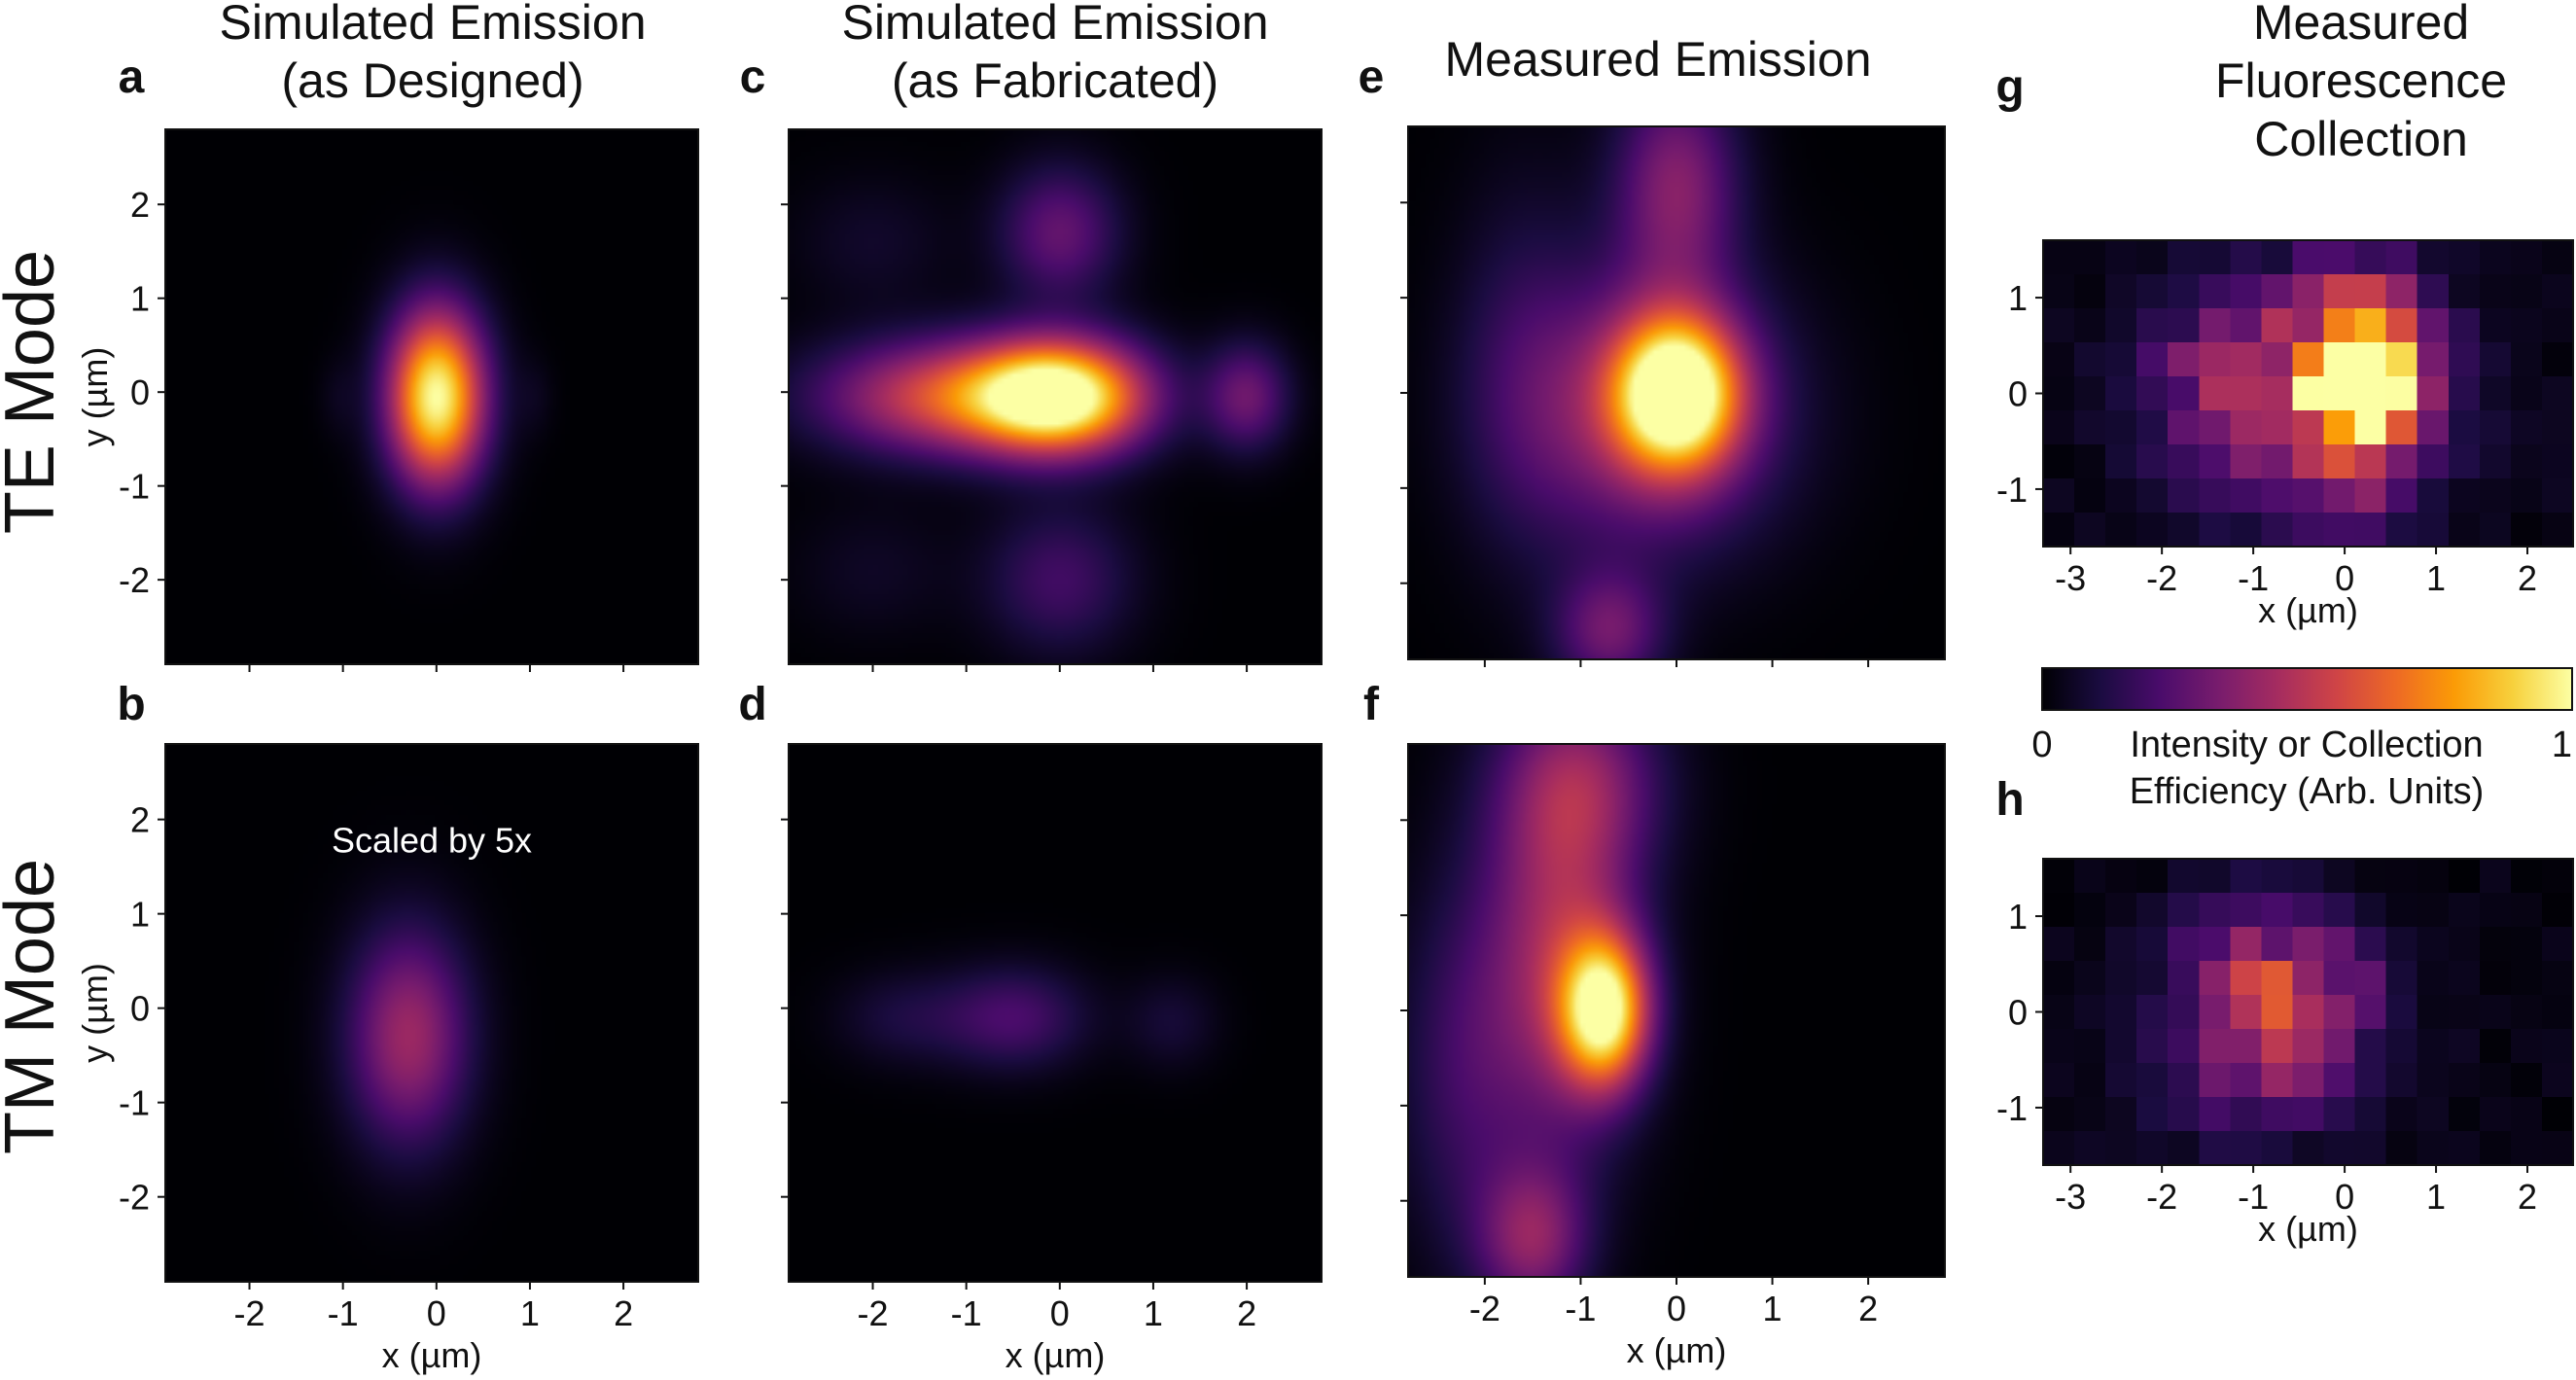 This screenshot has height=1380, width=2576. Describe the element at coordinates (1246, 1313) in the screenshot. I see `xtick-label-d-4: 2` at that location.